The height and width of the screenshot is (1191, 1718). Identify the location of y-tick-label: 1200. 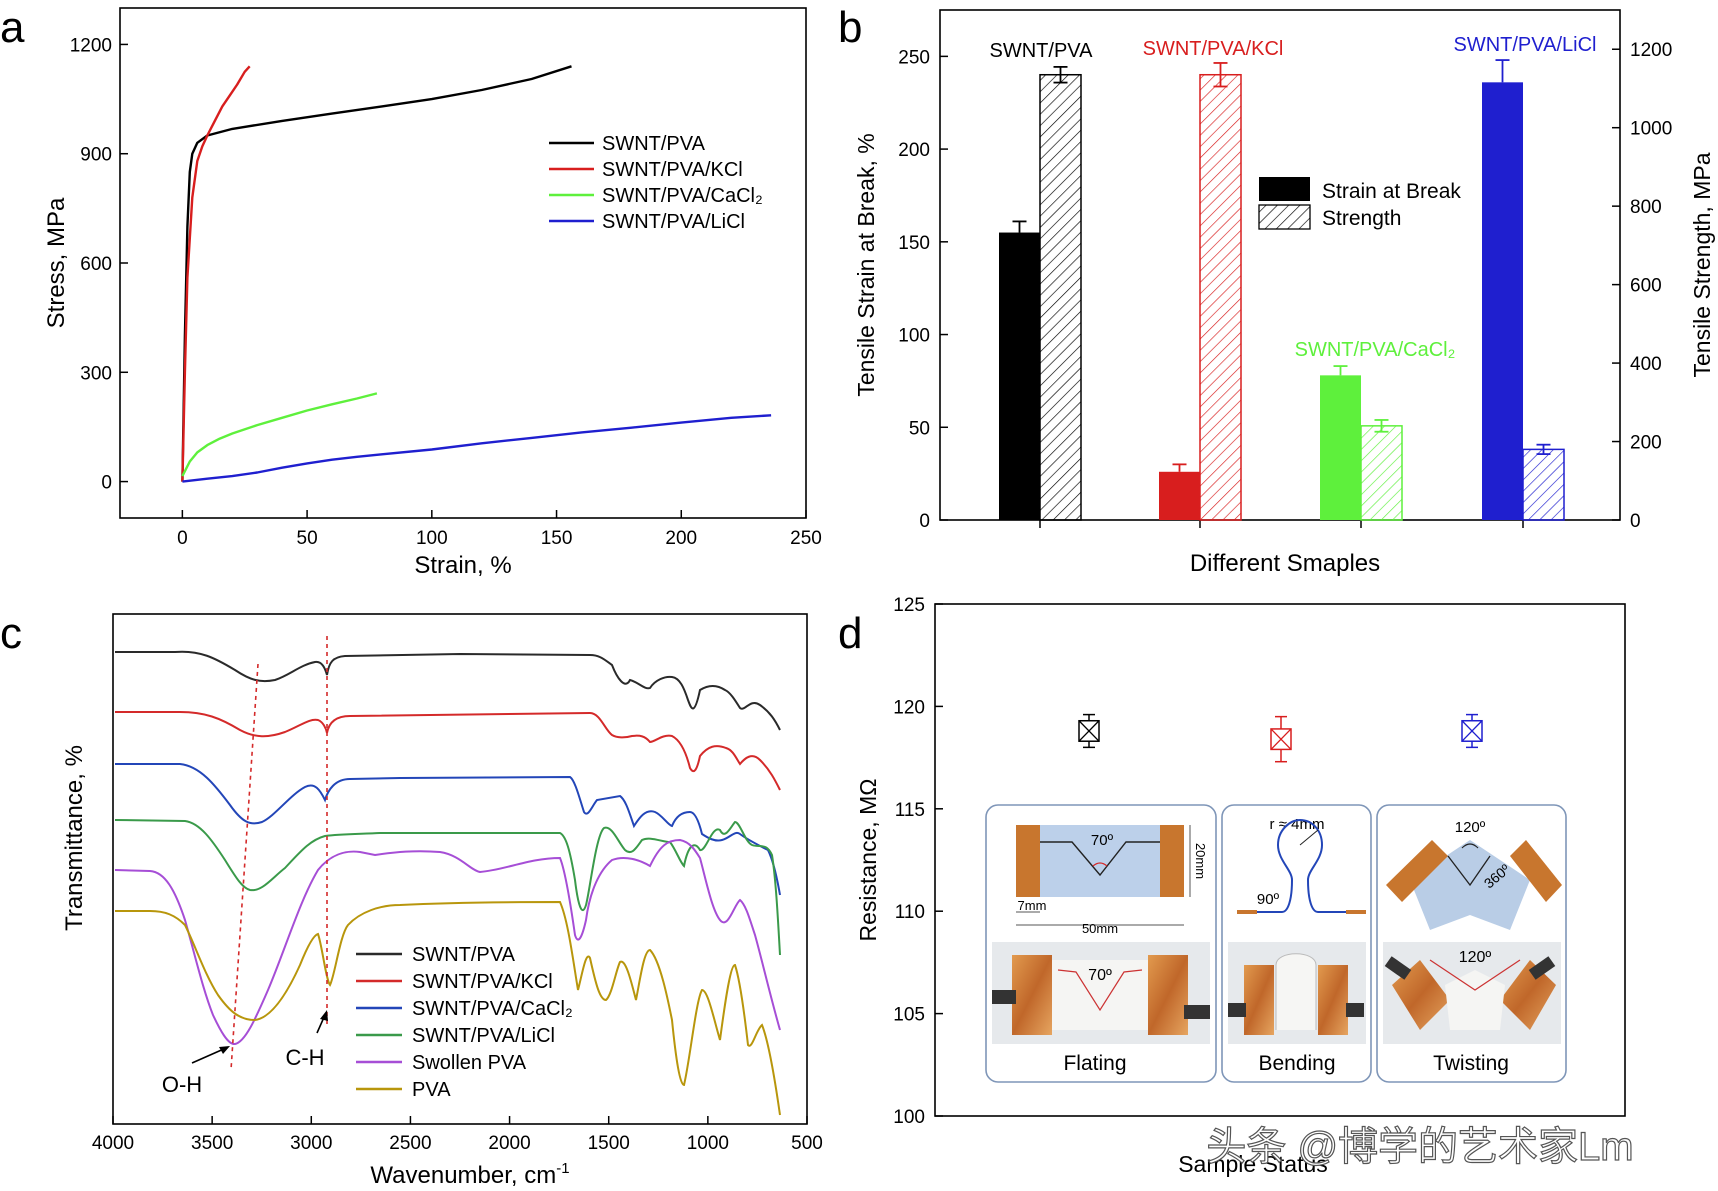
(91, 45).